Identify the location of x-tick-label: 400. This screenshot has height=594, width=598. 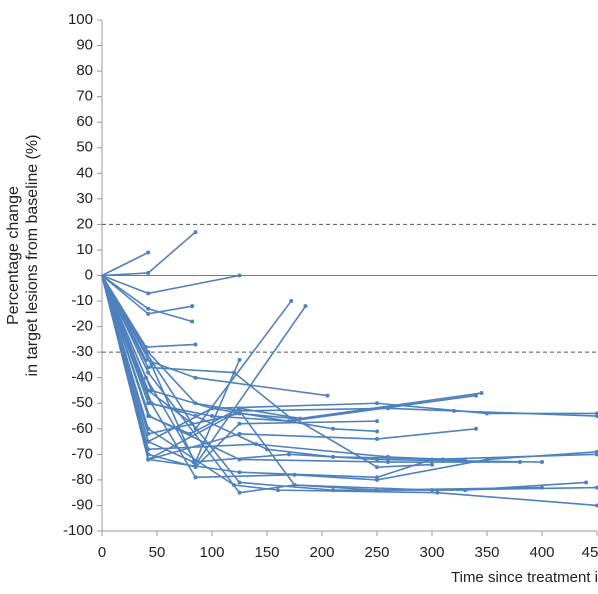
(541, 552).